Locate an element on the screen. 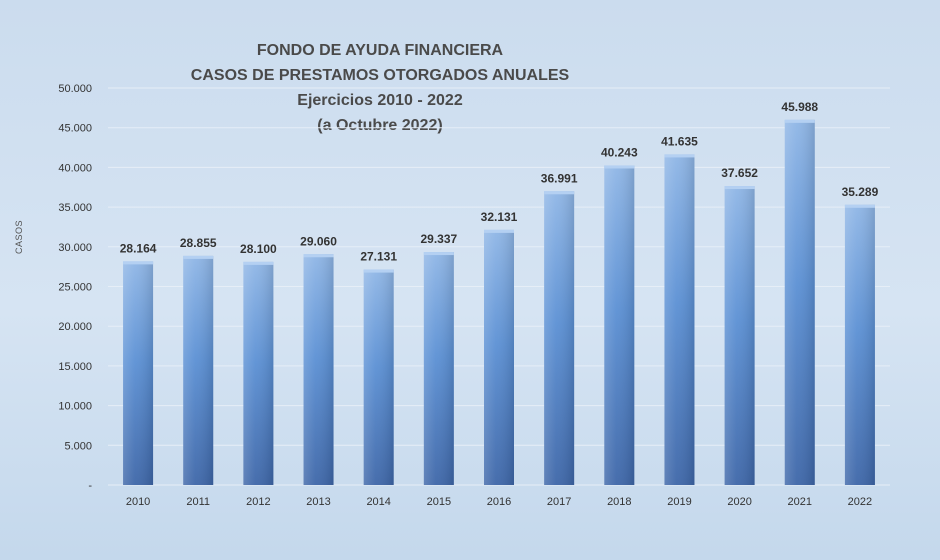 The image size is (940, 560). x-tick-label: 2017 is located at coordinates (559, 502).